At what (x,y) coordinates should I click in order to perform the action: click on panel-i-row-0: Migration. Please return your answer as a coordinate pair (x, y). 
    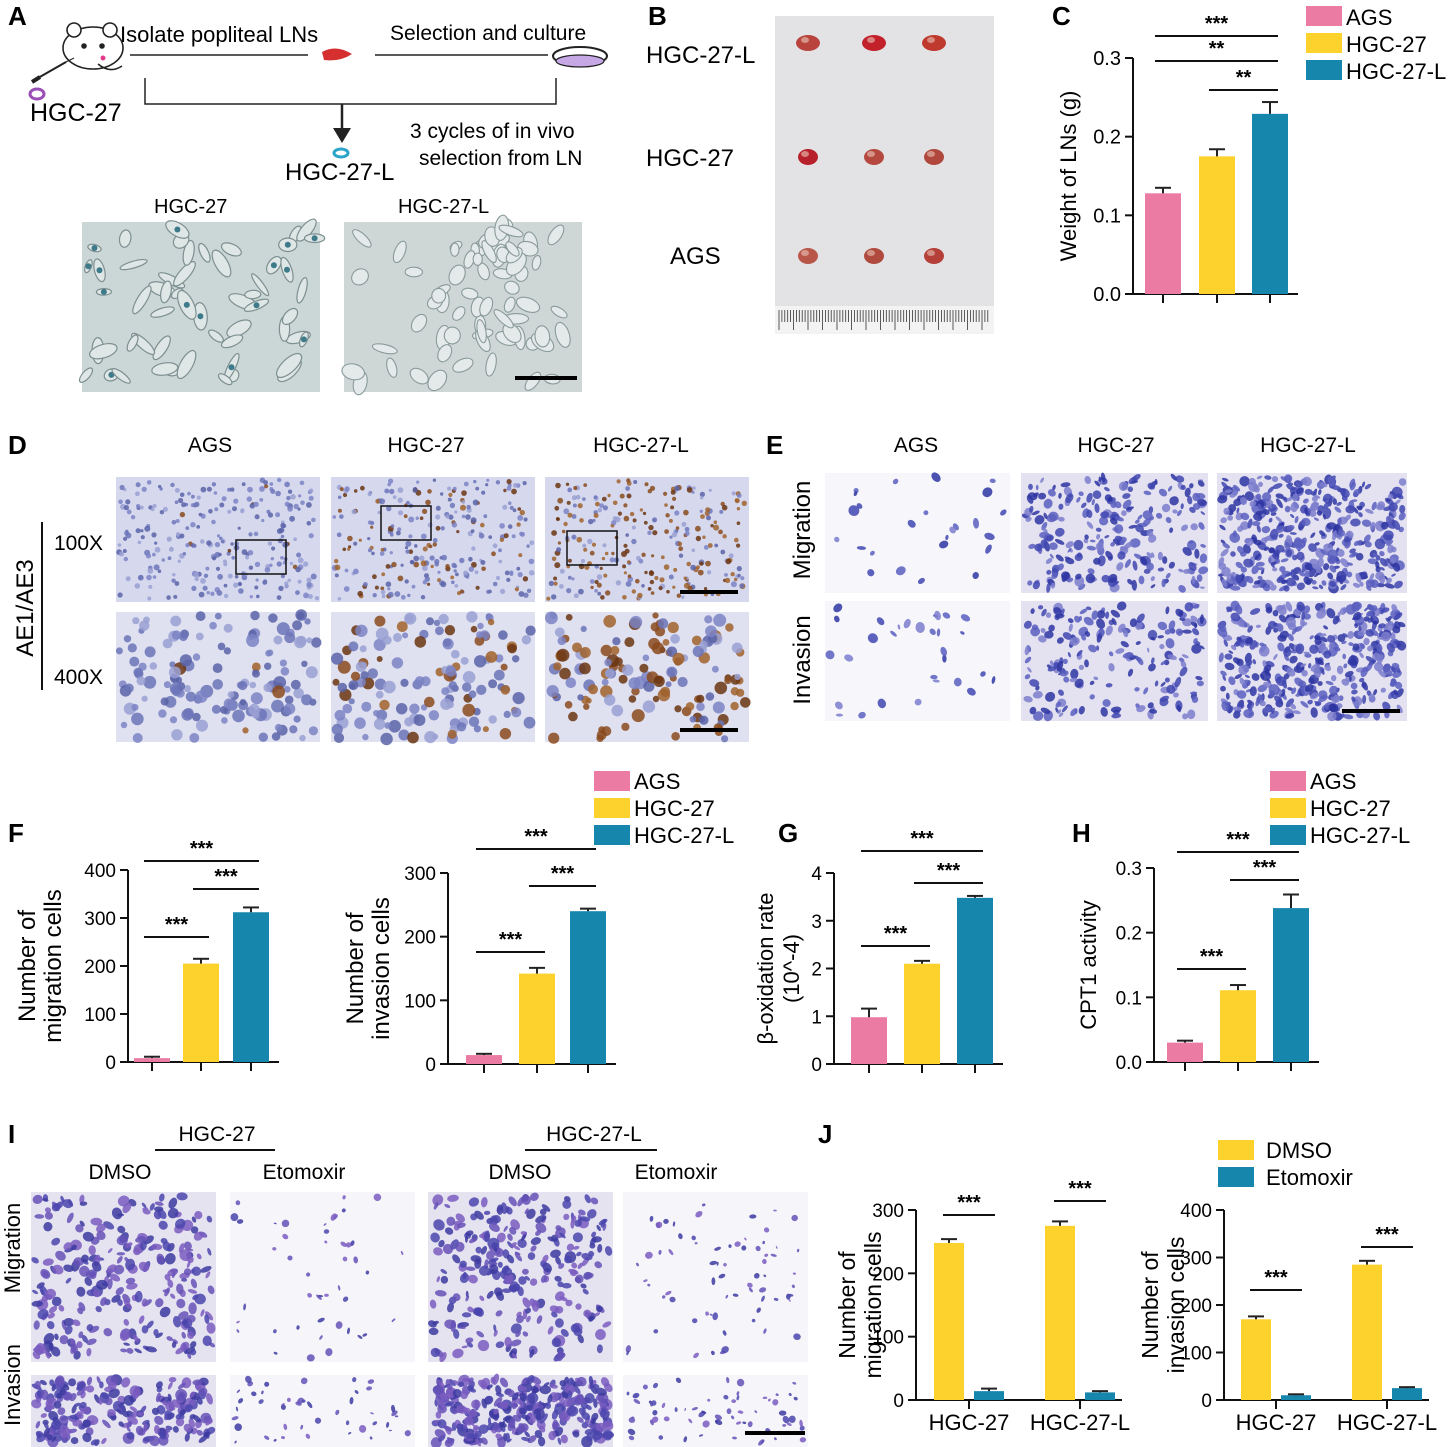
    Looking at the image, I should click on (12, 1248).